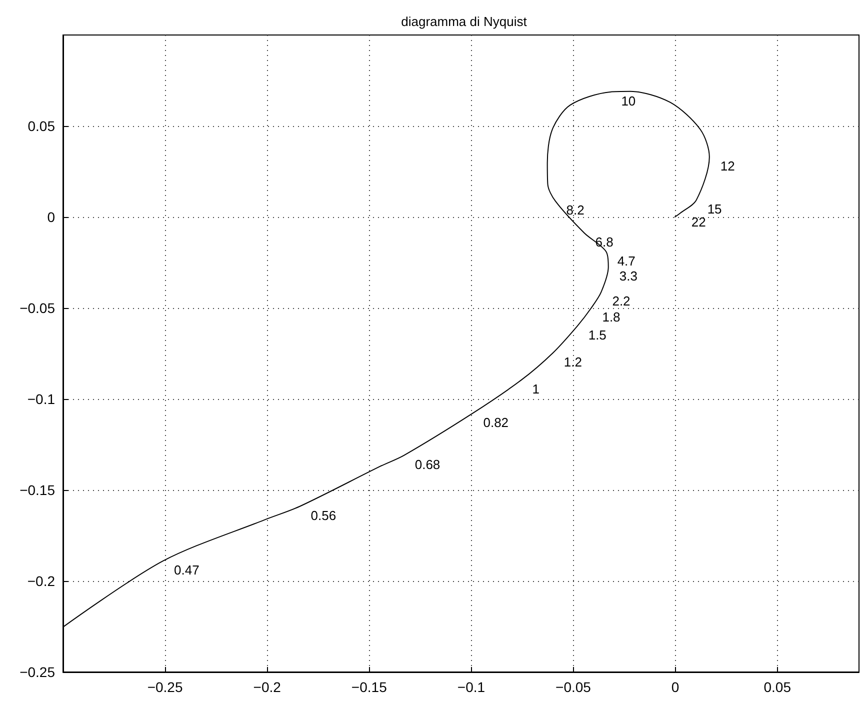 This screenshot has height=702, width=865. What do you see at coordinates (165, 687) in the screenshot?
I see `x-tick-label: −0.25` at bounding box center [165, 687].